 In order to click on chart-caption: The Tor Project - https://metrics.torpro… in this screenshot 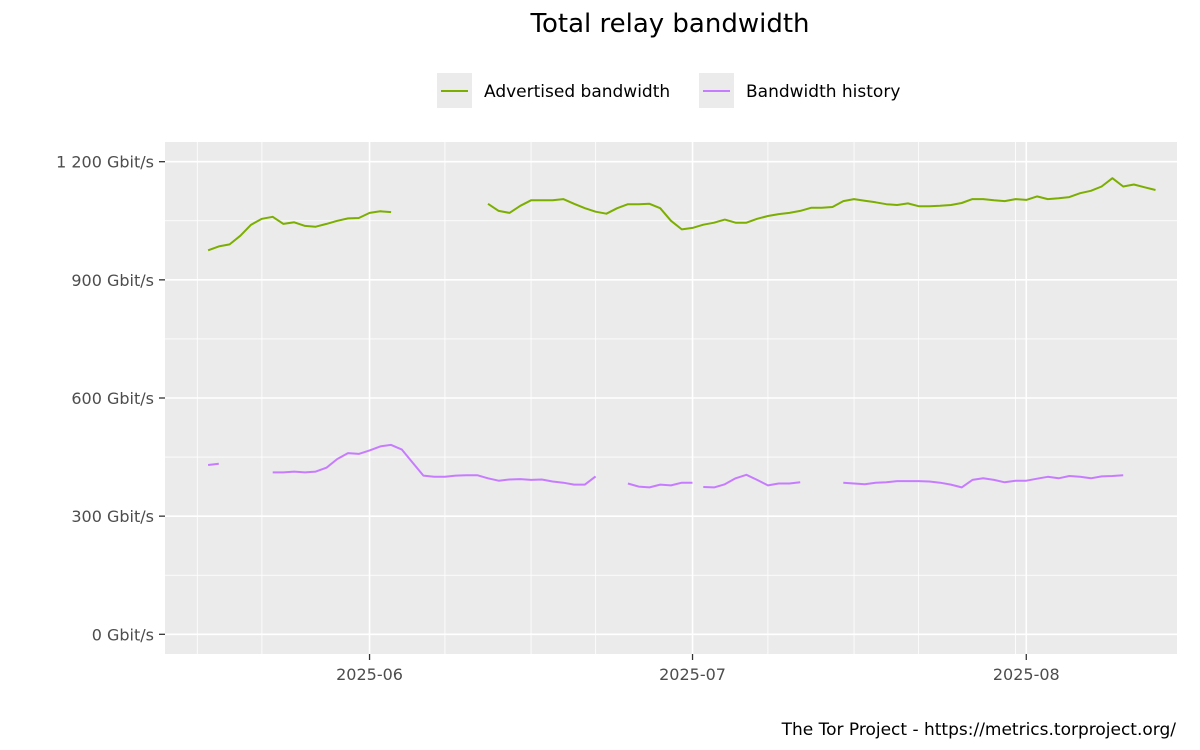, I will do `click(979, 730)`.